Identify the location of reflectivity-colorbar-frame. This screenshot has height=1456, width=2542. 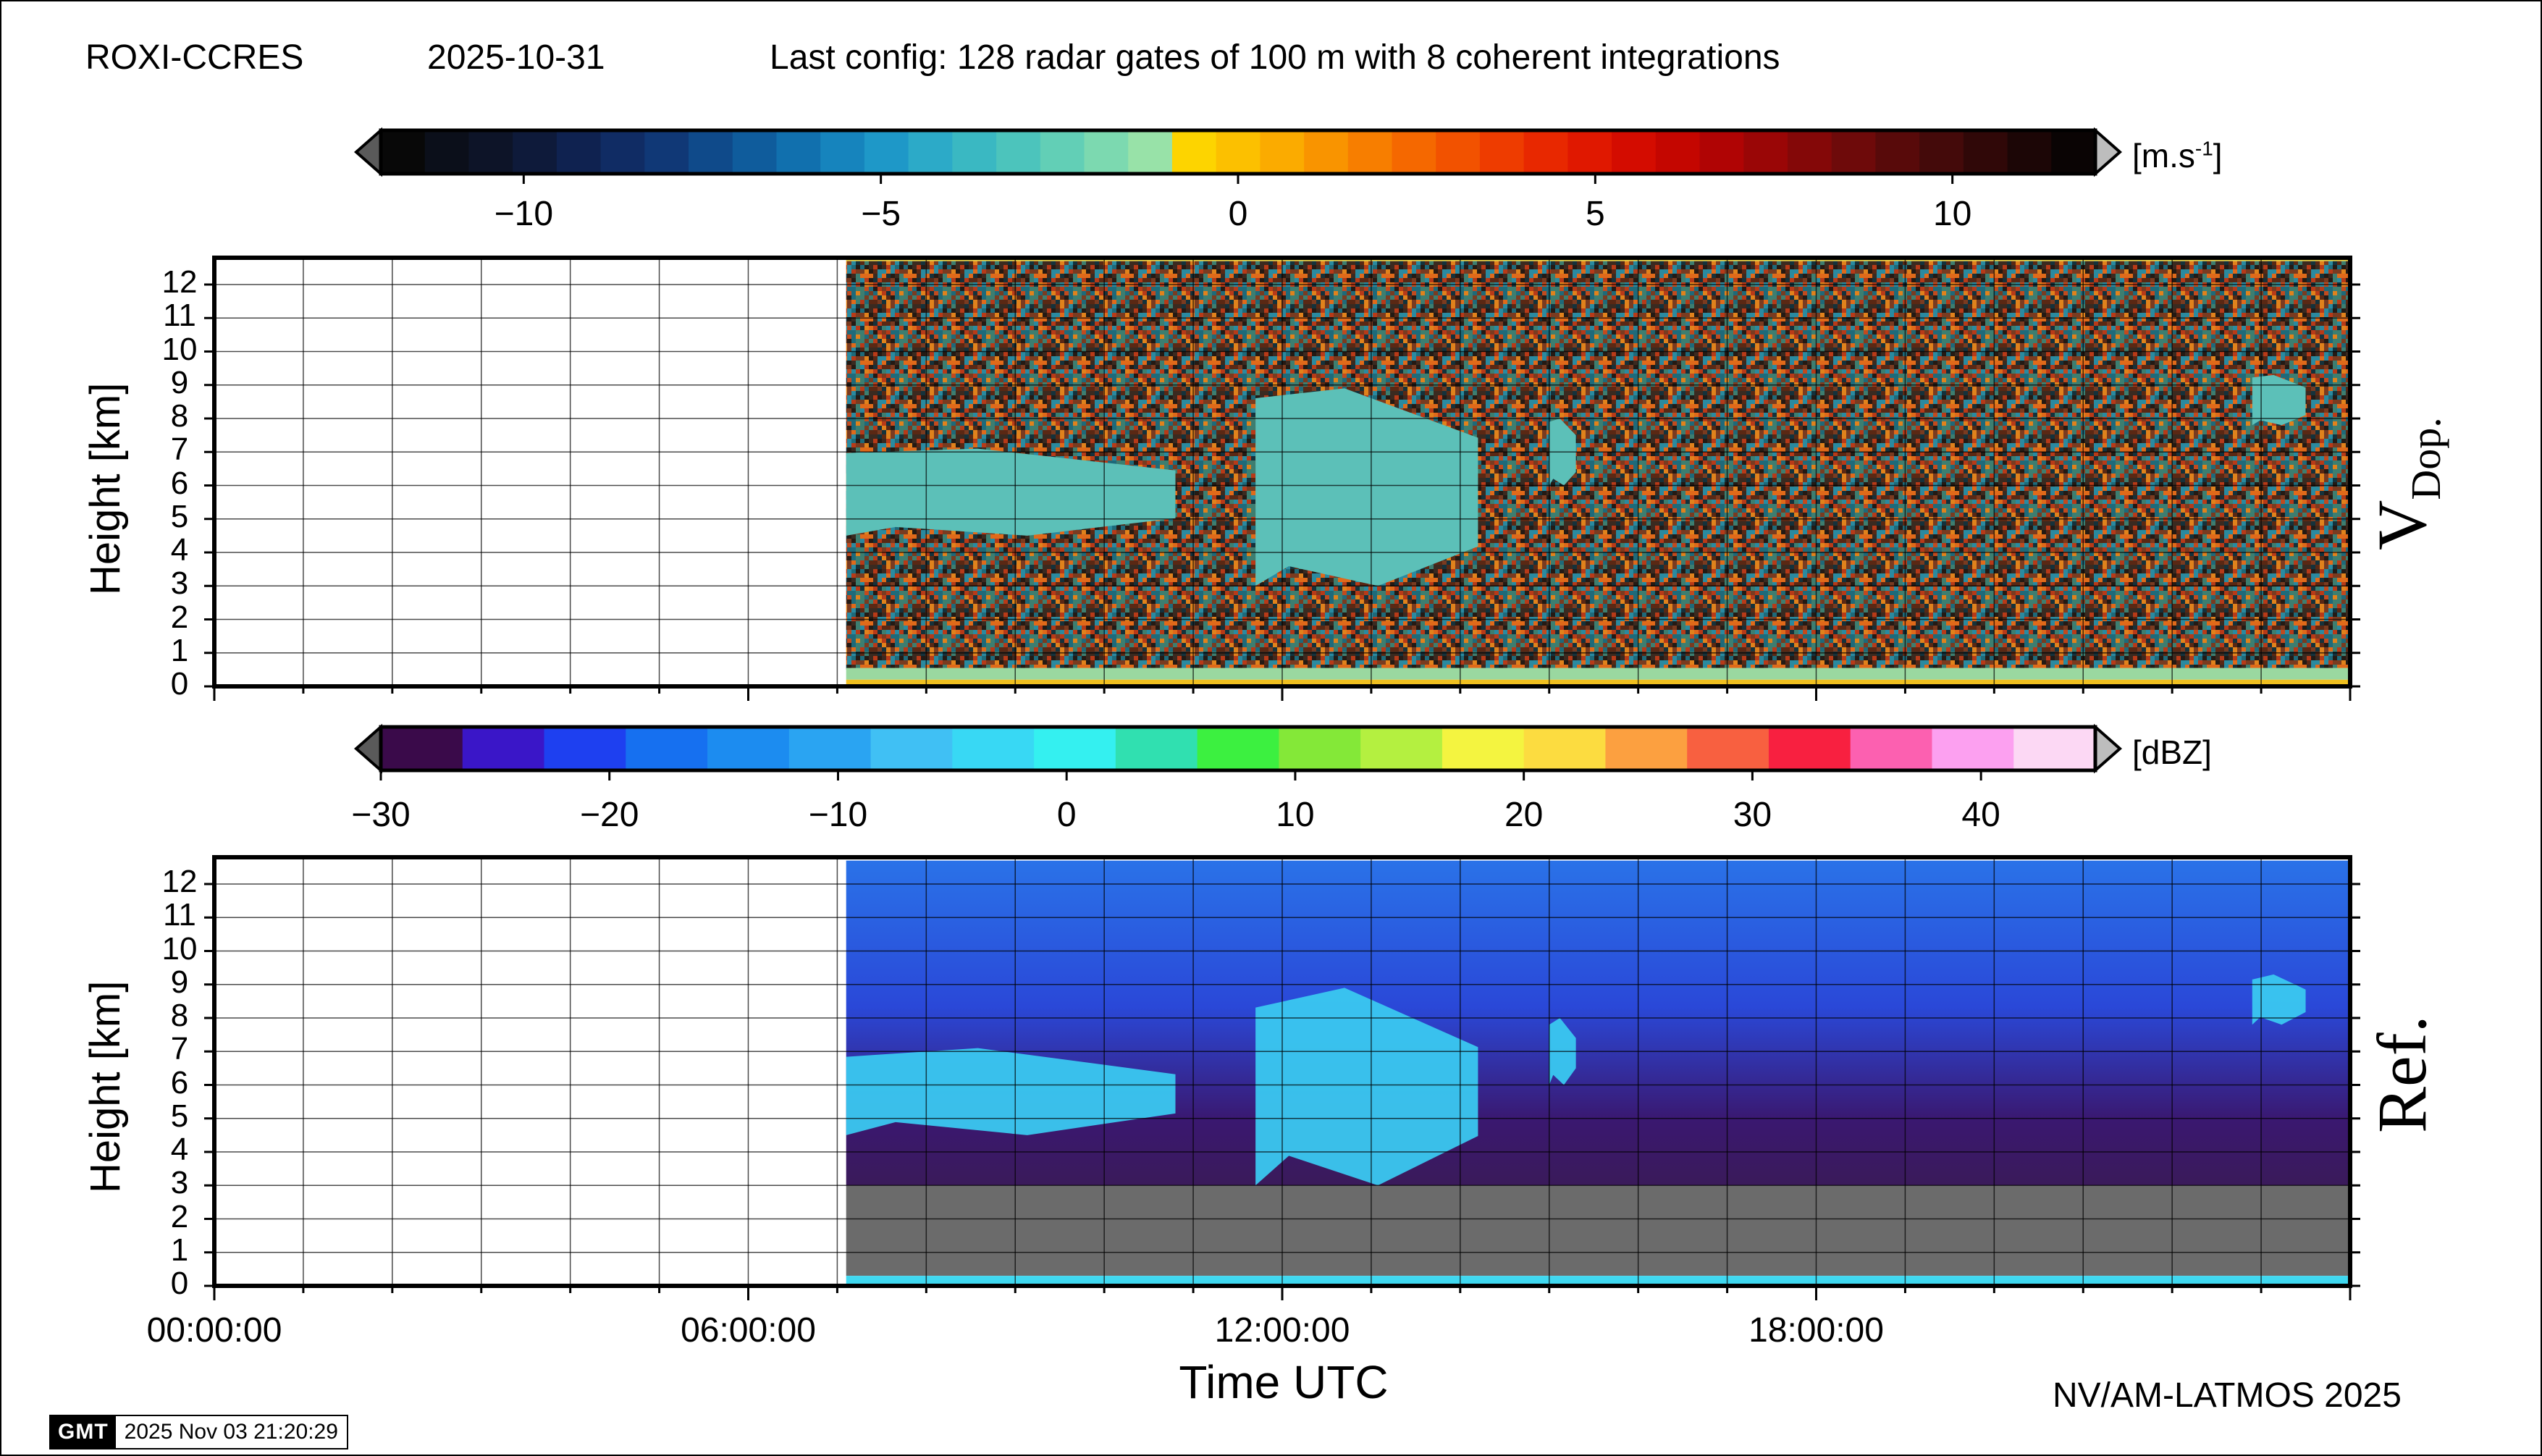
(1238, 749).